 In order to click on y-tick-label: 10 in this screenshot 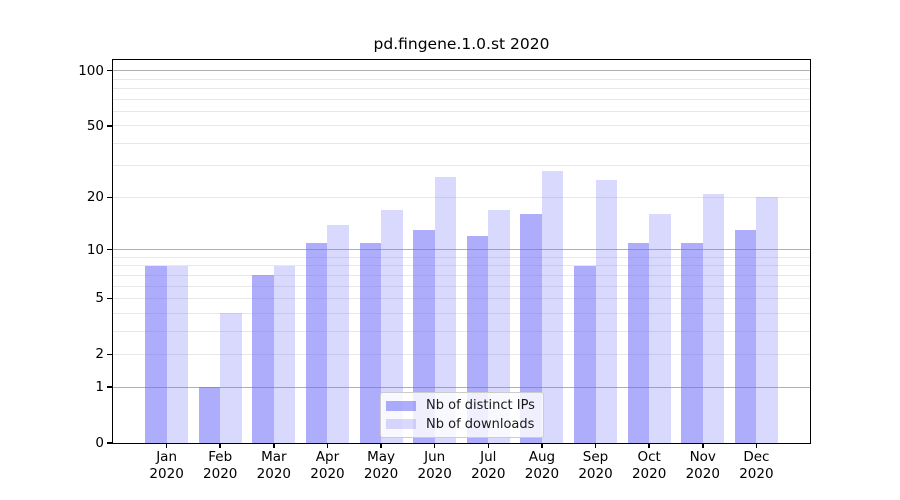, I will do `click(95, 249)`.